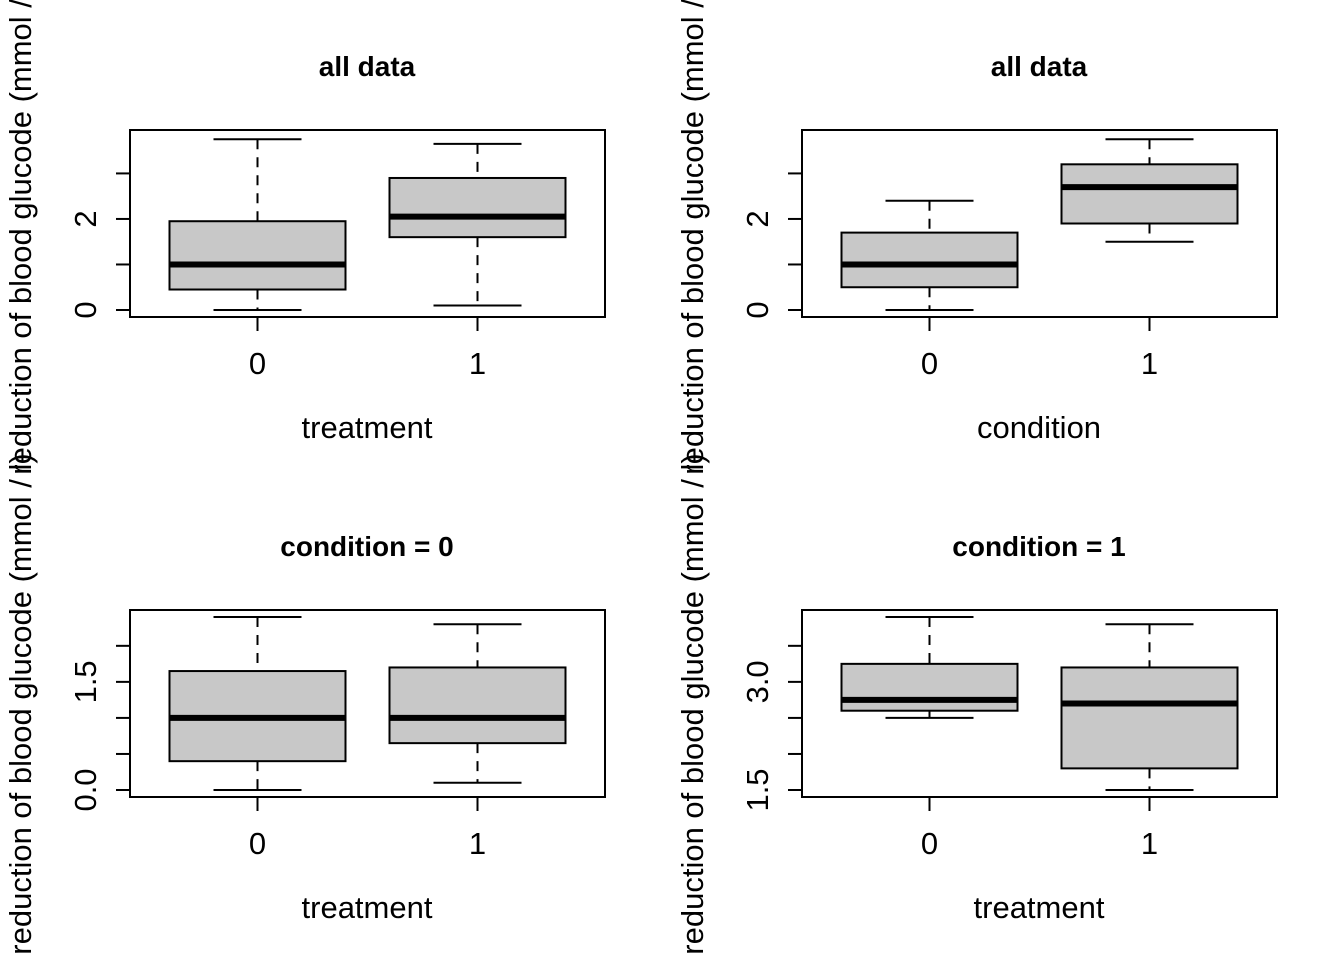 This screenshot has width=1344, height=960. I want to click on panel-title: condition = 1, so click(1038, 546).